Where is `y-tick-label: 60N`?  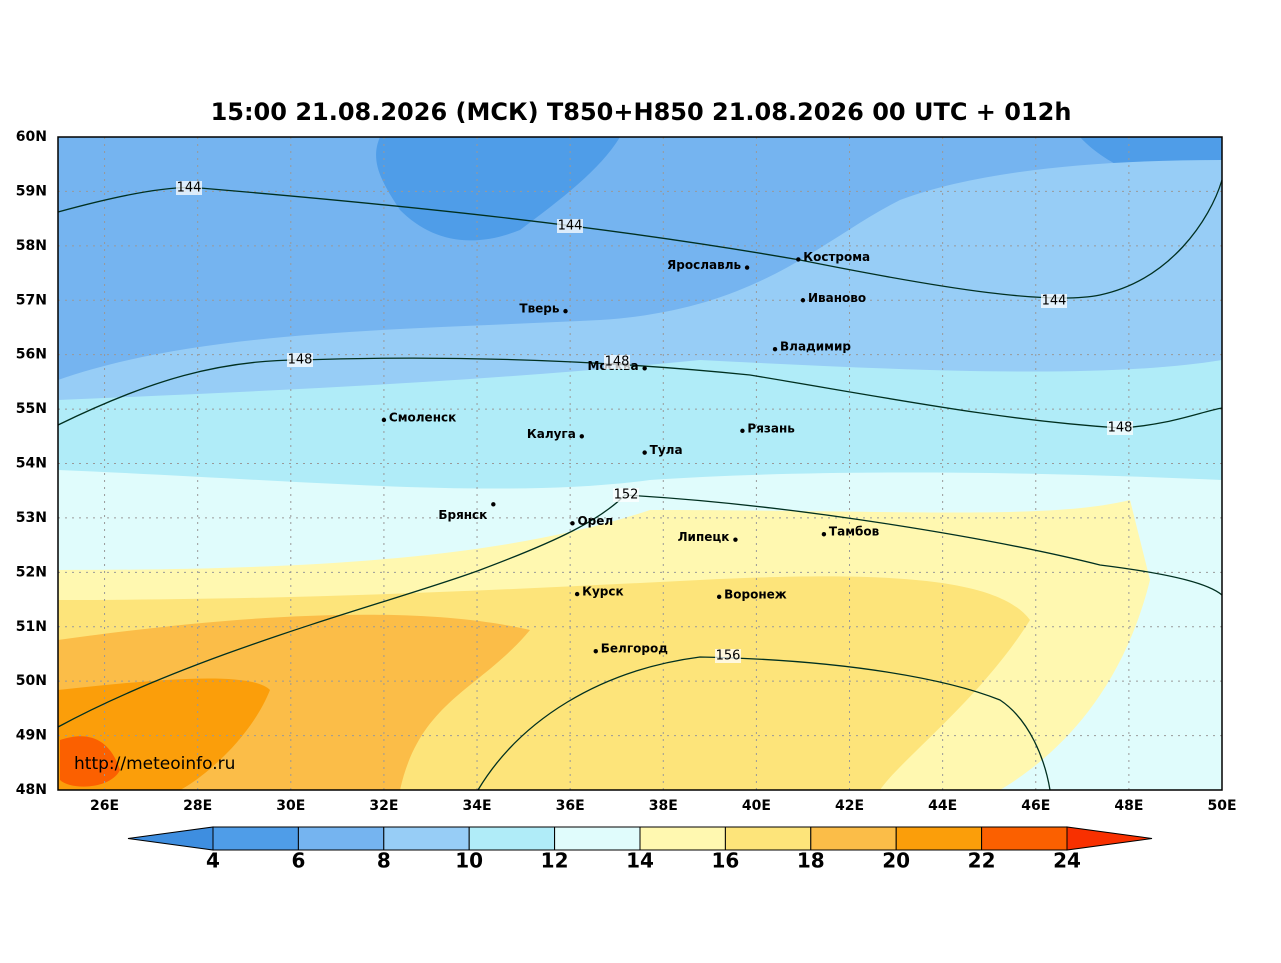
y-tick-label: 60N is located at coordinates (31, 137).